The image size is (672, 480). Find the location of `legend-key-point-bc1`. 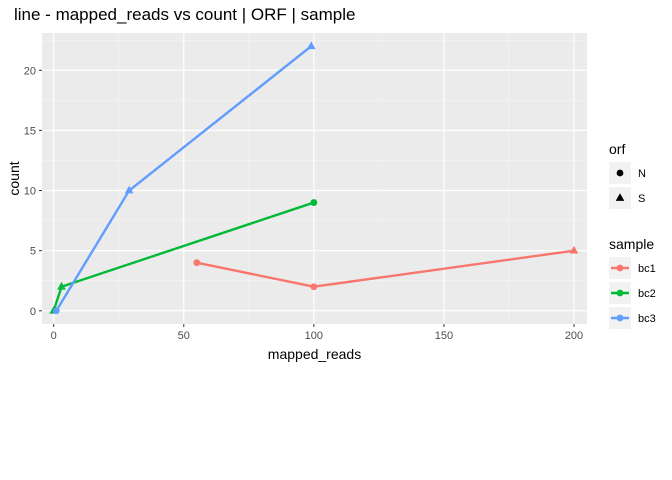

legend-key-point-bc1 is located at coordinates (620, 268).